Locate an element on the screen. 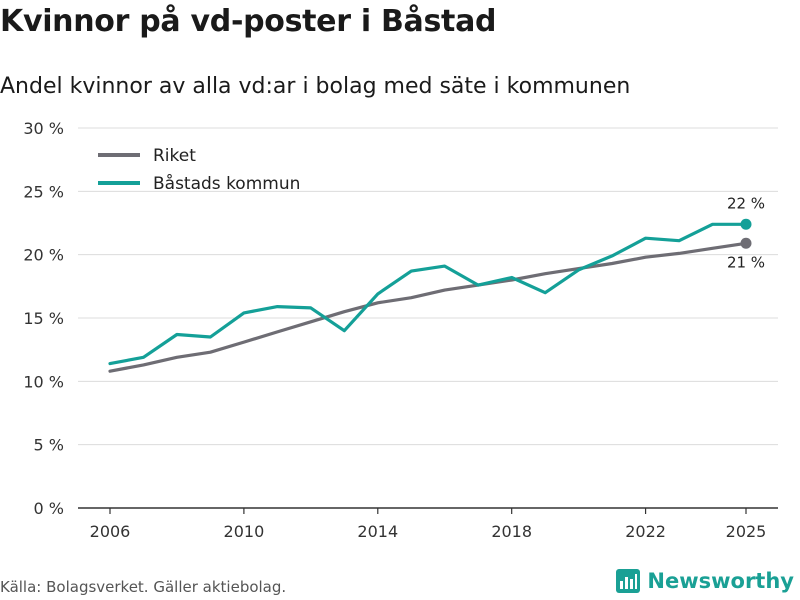 The width and height of the screenshot is (800, 600). y-tick-label: 10 % is located at coordinates (43, 381).